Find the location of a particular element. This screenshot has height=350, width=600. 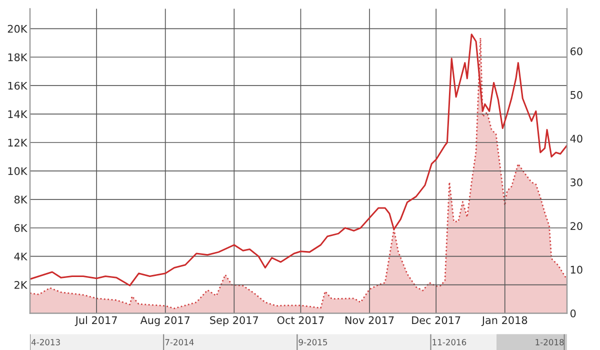

y2-tick-label: 40 is located at coordinates (576, 138).